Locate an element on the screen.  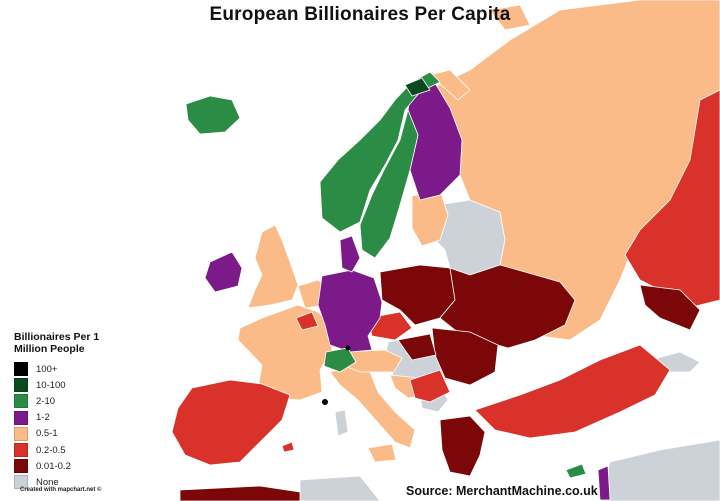
country-denmark is located at coordinates (350, 254).